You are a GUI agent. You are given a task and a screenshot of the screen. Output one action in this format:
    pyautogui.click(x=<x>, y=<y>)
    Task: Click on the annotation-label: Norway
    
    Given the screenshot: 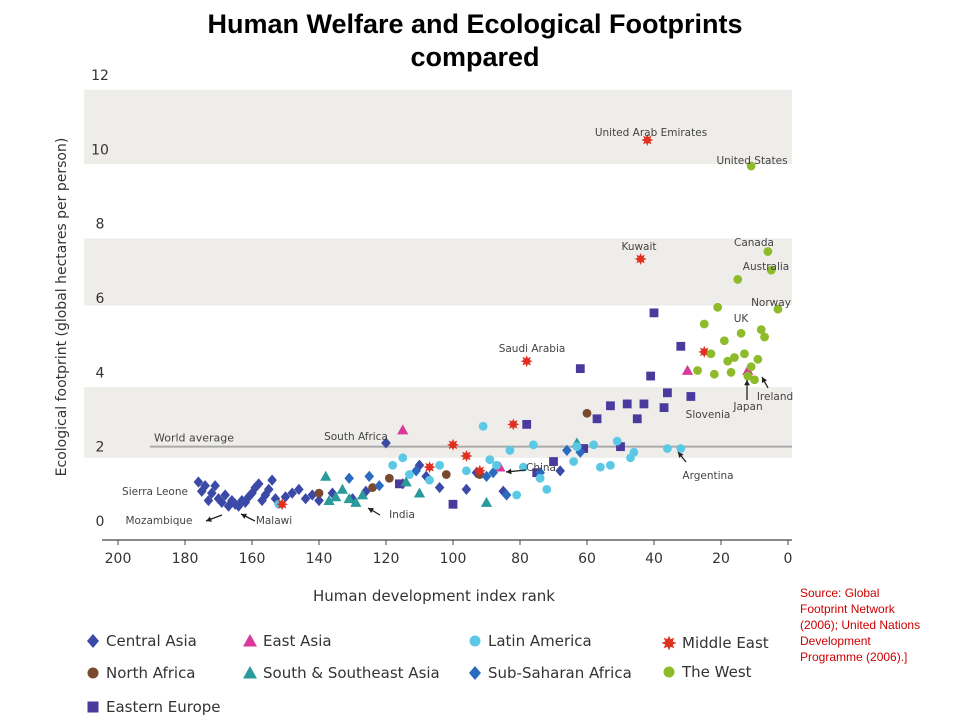 What is the action you would take?
    pyautogui.click(x=771, y=303)
    